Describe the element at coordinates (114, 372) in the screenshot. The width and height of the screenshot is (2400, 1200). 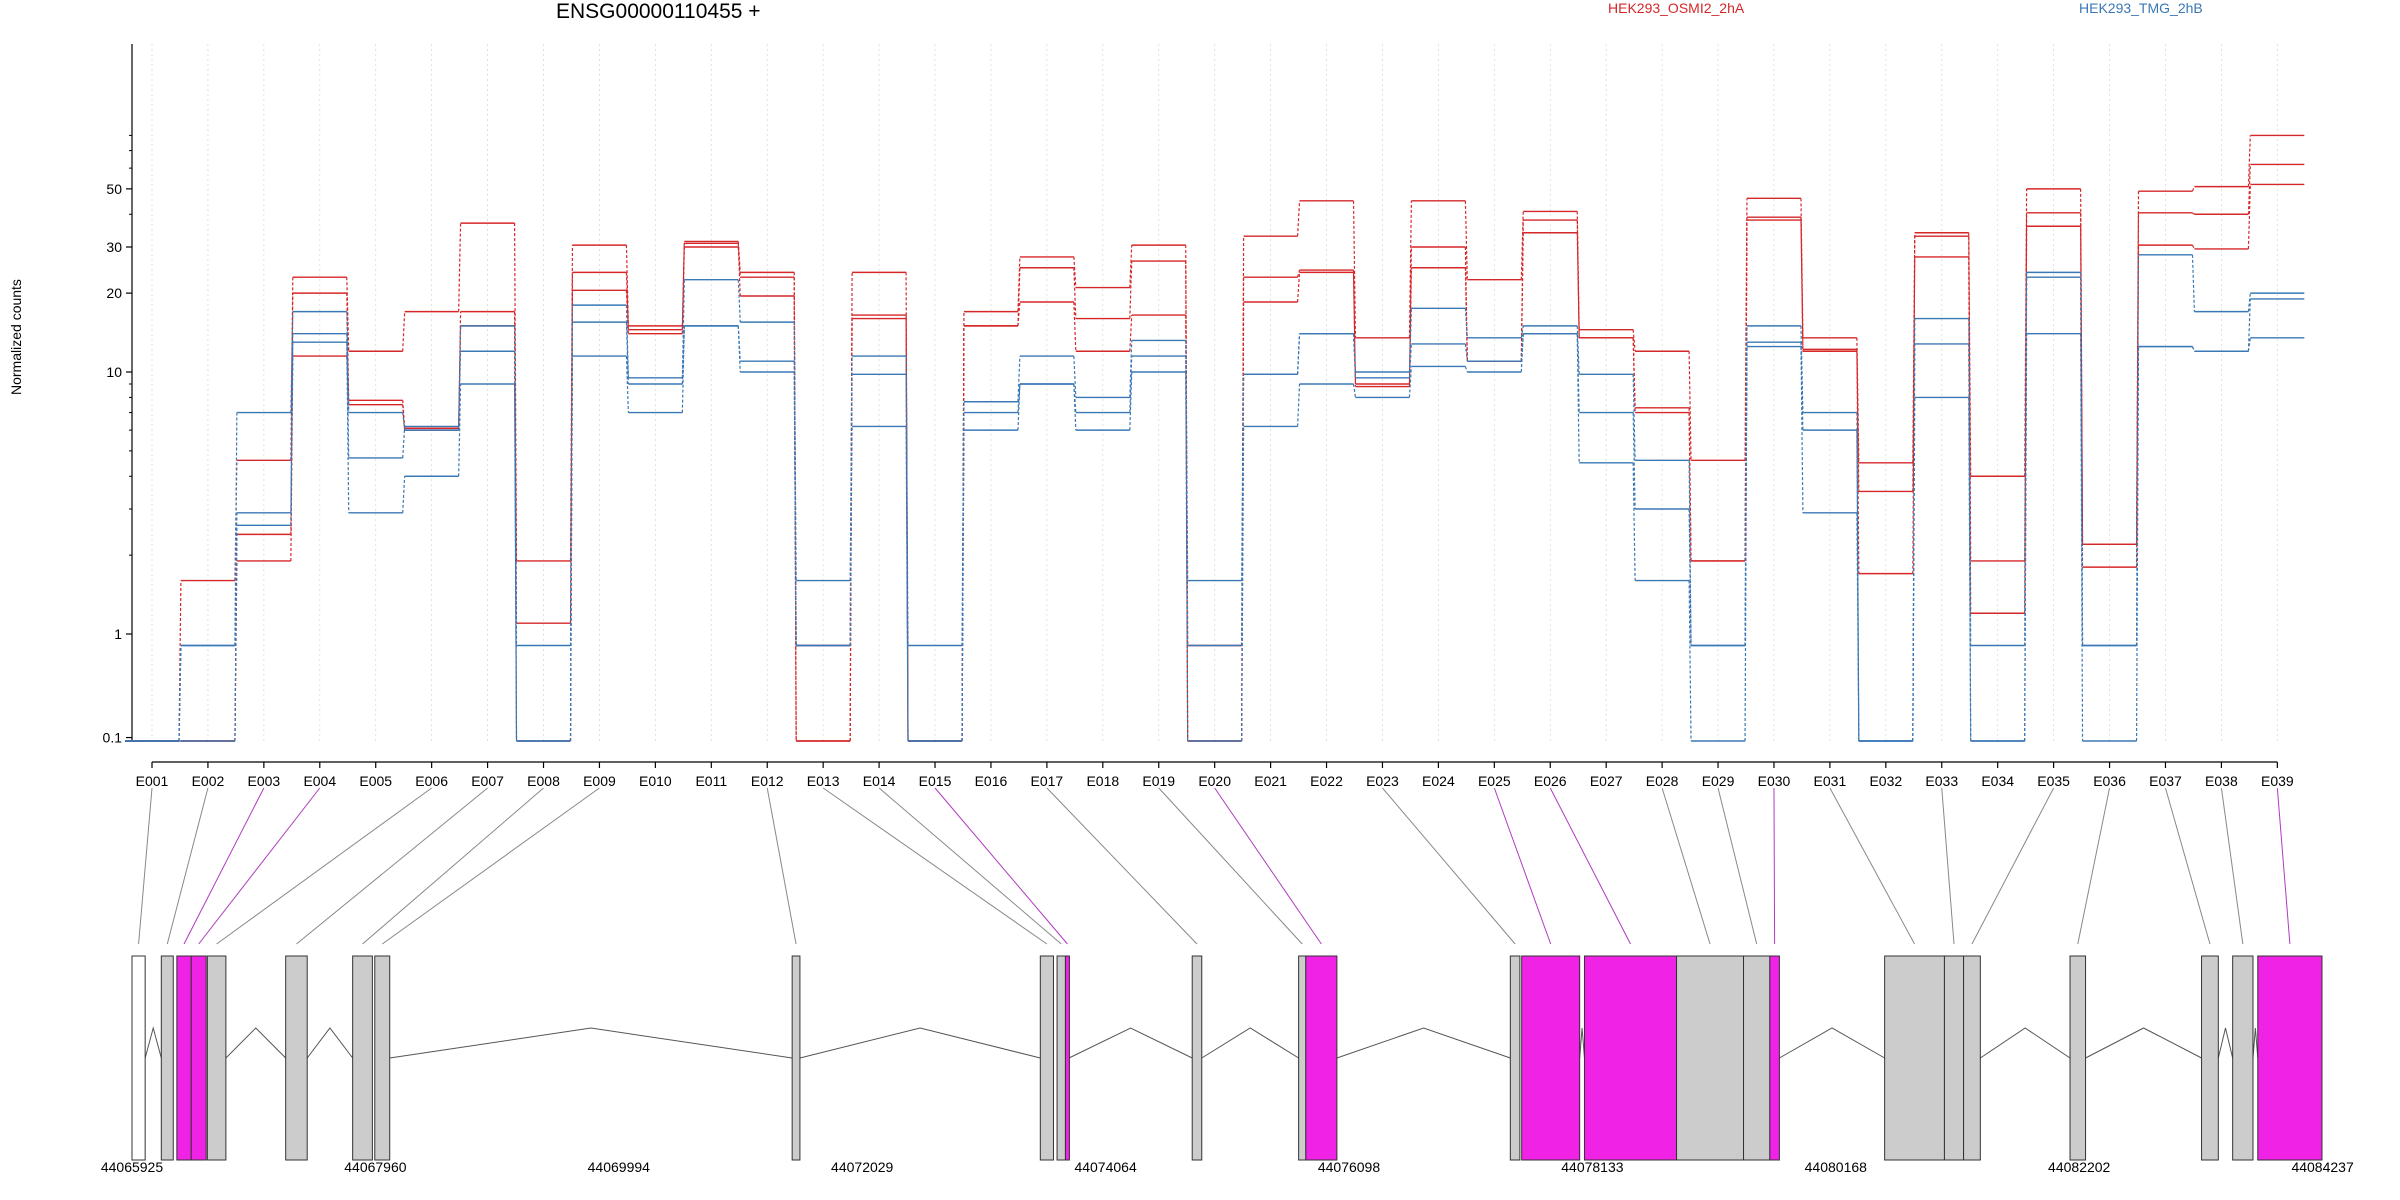
I see `y-tick-label: 10` at that location.